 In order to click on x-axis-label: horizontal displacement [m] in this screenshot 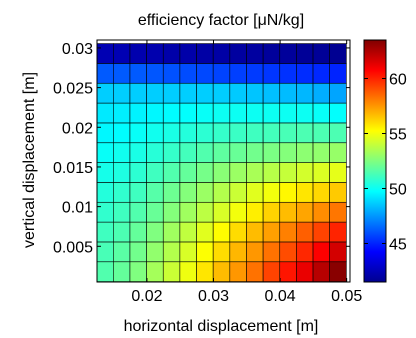, I will do `click(221, 326)`.